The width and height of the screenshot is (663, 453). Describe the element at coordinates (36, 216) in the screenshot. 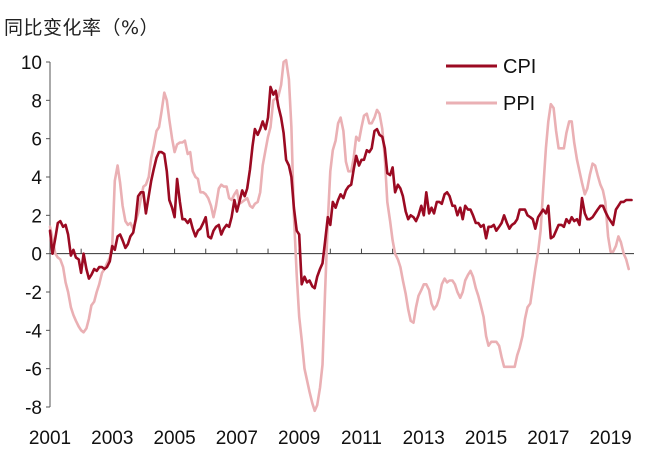

I see `y-tick-label: 2` at that location.